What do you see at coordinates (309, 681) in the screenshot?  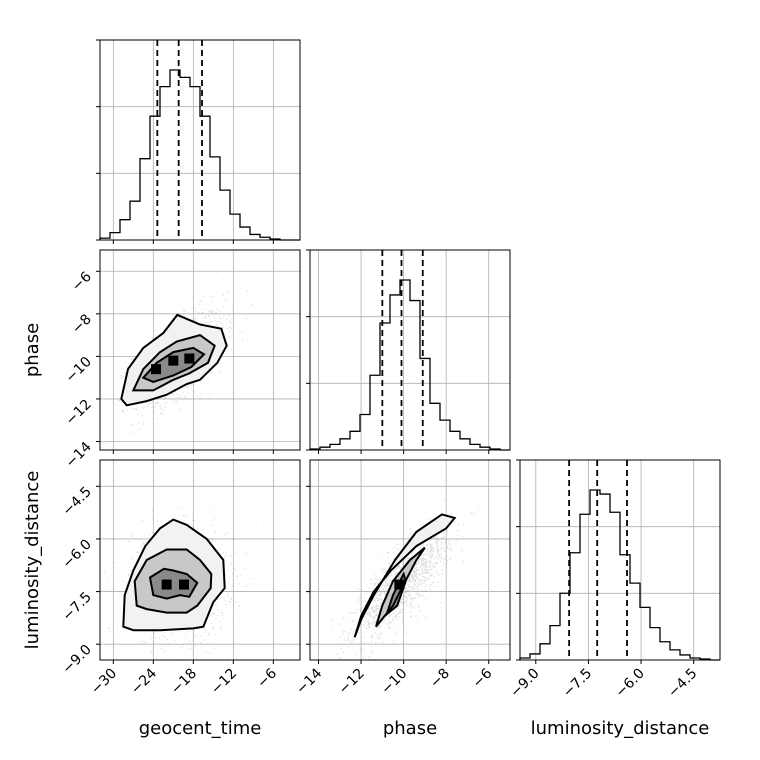 I see `x-tick-label-phase: −14` at bounding box center [309, 681].